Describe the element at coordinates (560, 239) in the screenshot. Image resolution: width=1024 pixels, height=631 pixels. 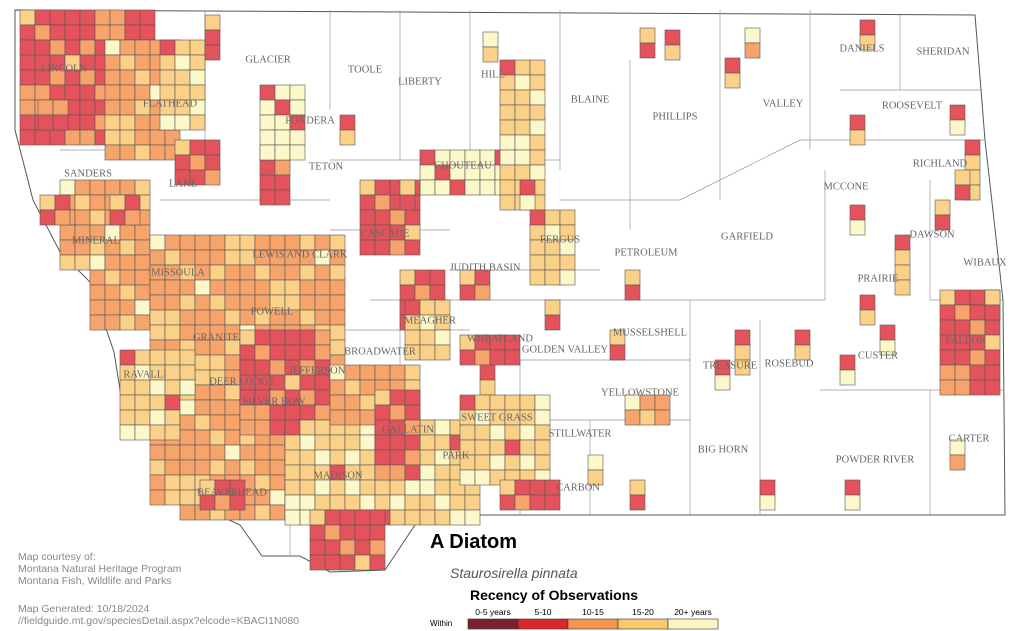
I see `county-label: FERGUS` at that location.